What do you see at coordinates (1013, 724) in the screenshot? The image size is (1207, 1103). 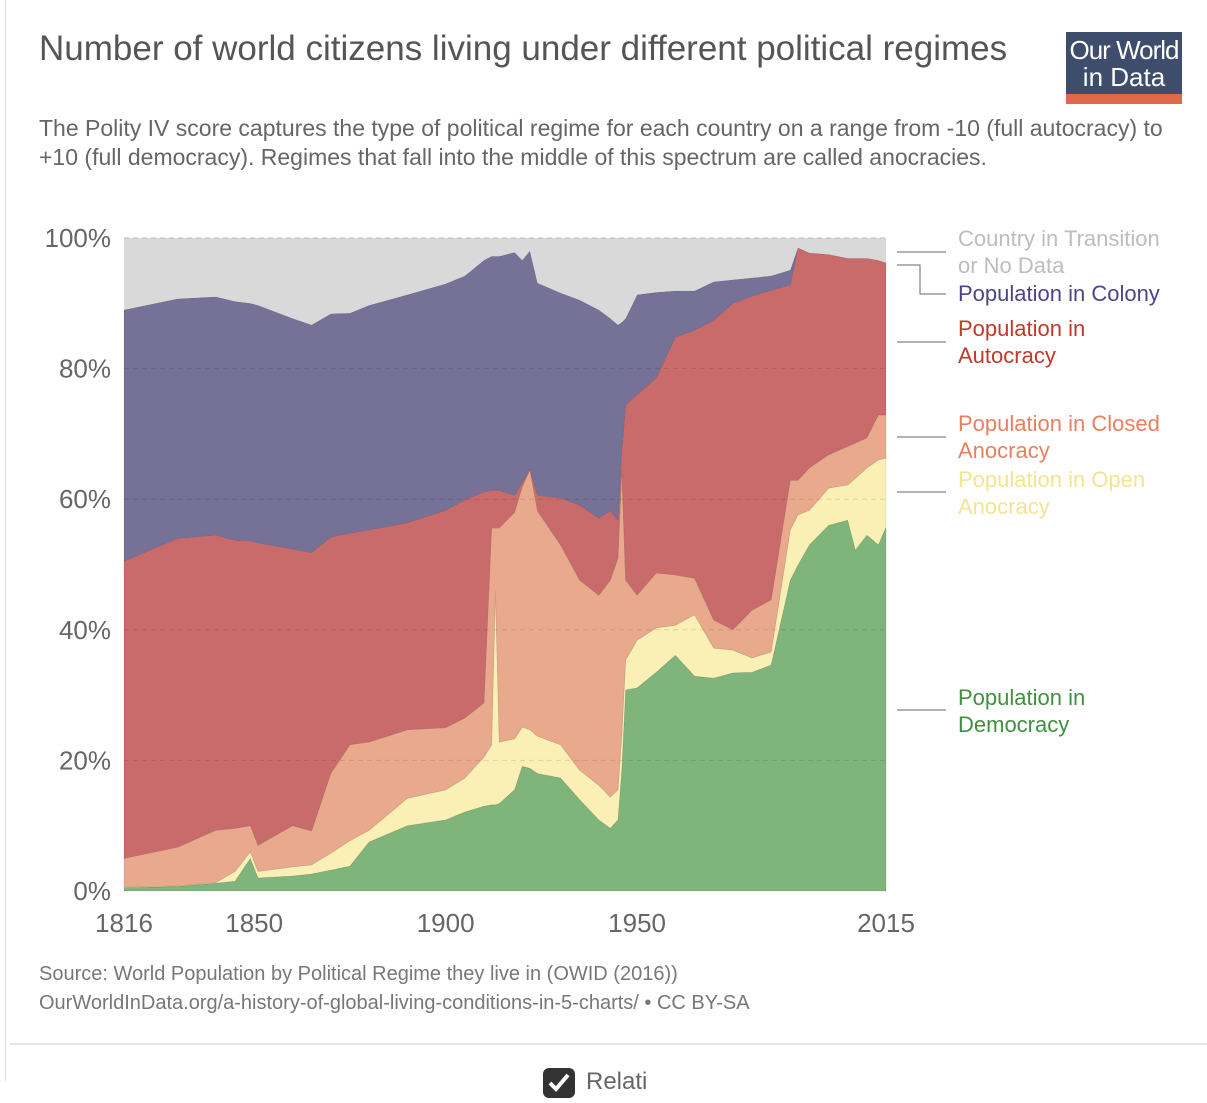 I see `legend-label: Democracy` at bounding box center [1013, 724].